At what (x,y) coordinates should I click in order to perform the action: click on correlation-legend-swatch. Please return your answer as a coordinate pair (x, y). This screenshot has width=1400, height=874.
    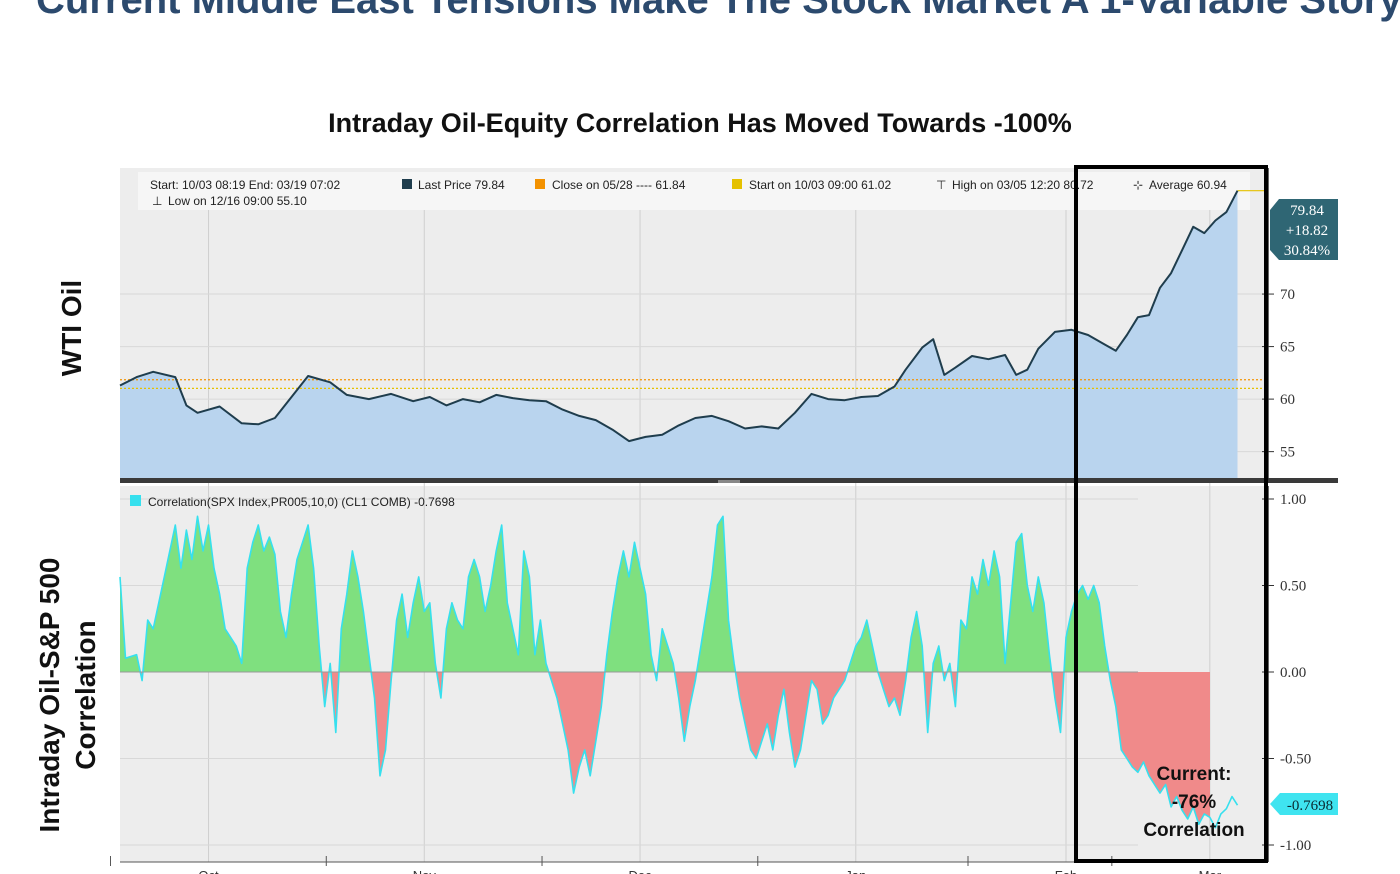
    Looking at the image, I should click on (135, 500).